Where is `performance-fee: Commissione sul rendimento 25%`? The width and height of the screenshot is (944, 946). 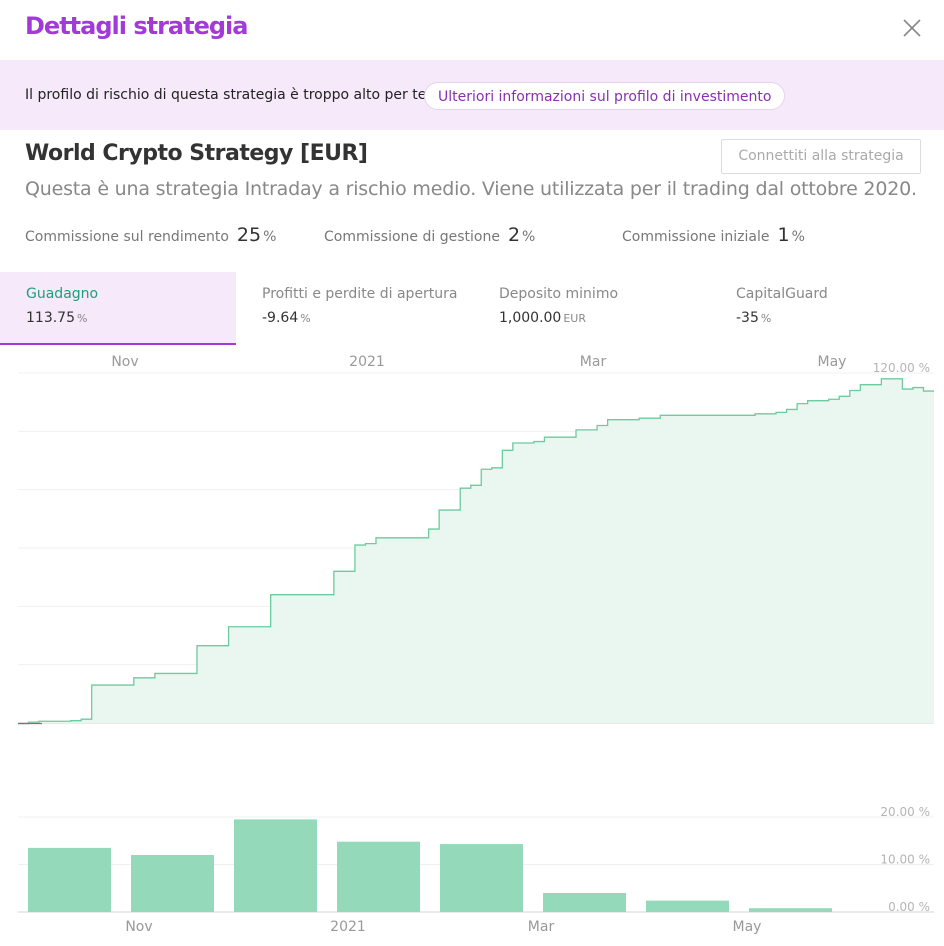 performance-fee: Commissione sul rendimento 25% is located at coordinates (150, 235).